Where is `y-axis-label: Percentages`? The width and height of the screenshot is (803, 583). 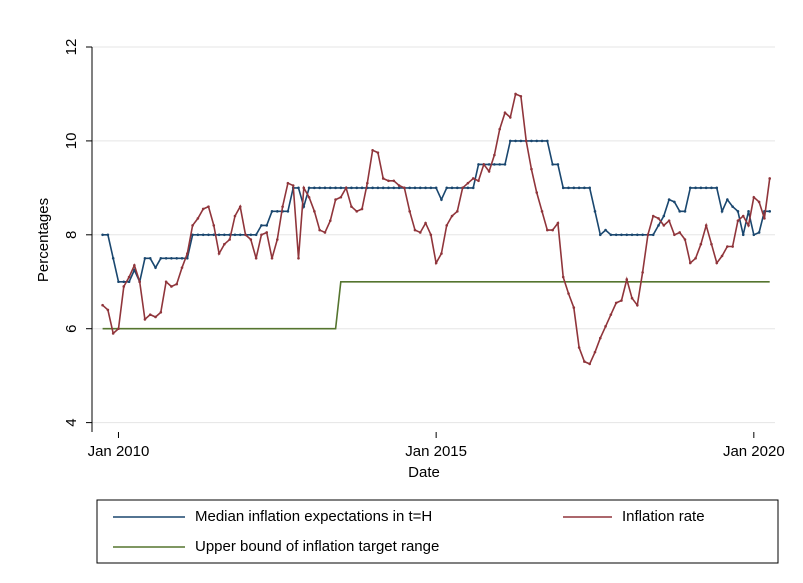 y-axis-label: Percentages is located at coordinates (43, 240).